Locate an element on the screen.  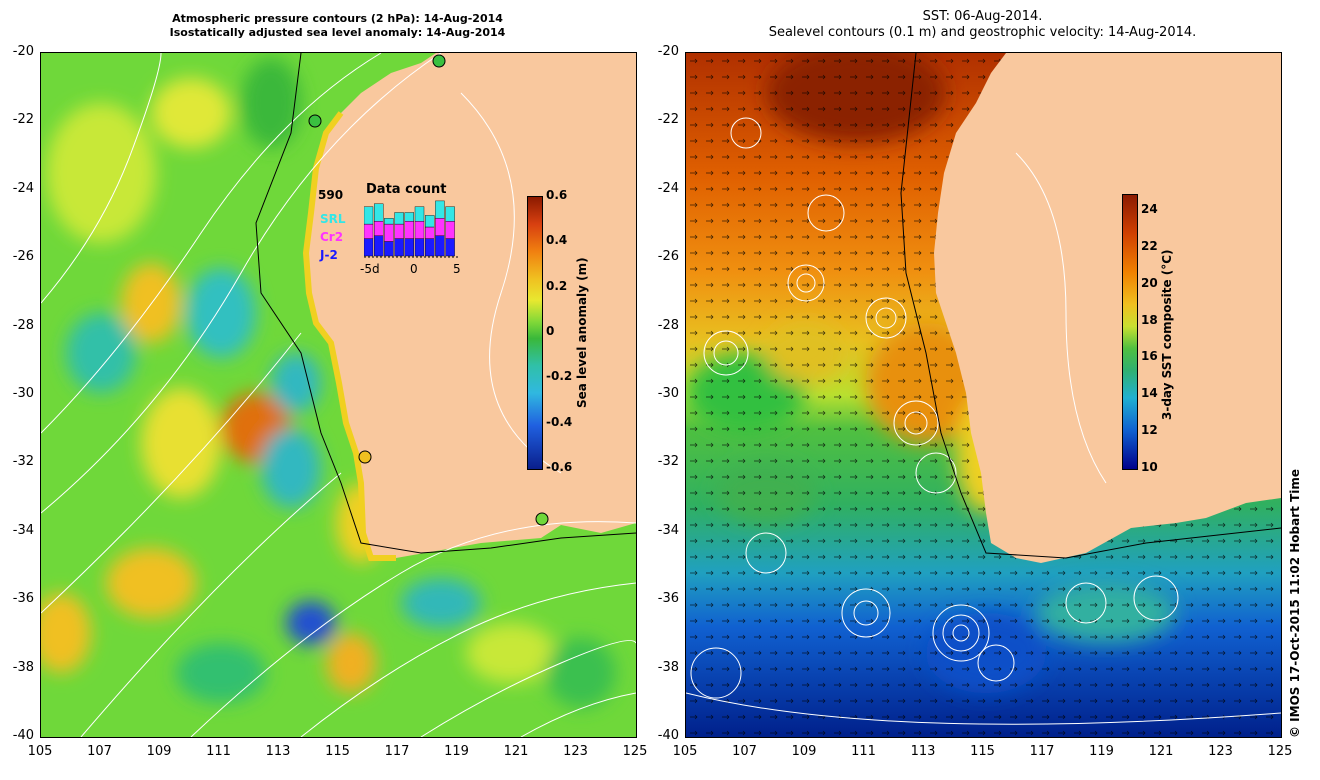
right-lat-tick: -20 is located at coordinates (668, 51).